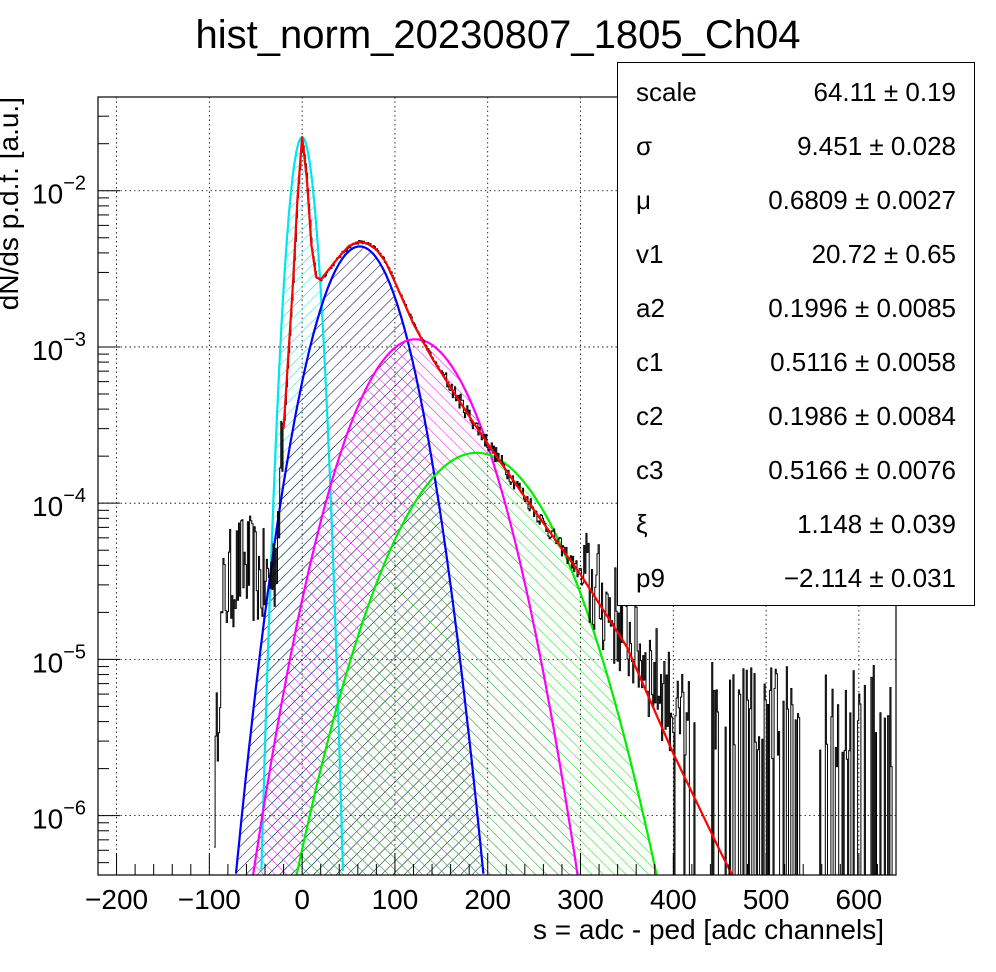 The height and width of the screenshot is (972, 996). Describe the element at coordinates (498, 35) in the screenshot. I see `chart-title: hist_norm_20230807_1805_Ch04` at that location.